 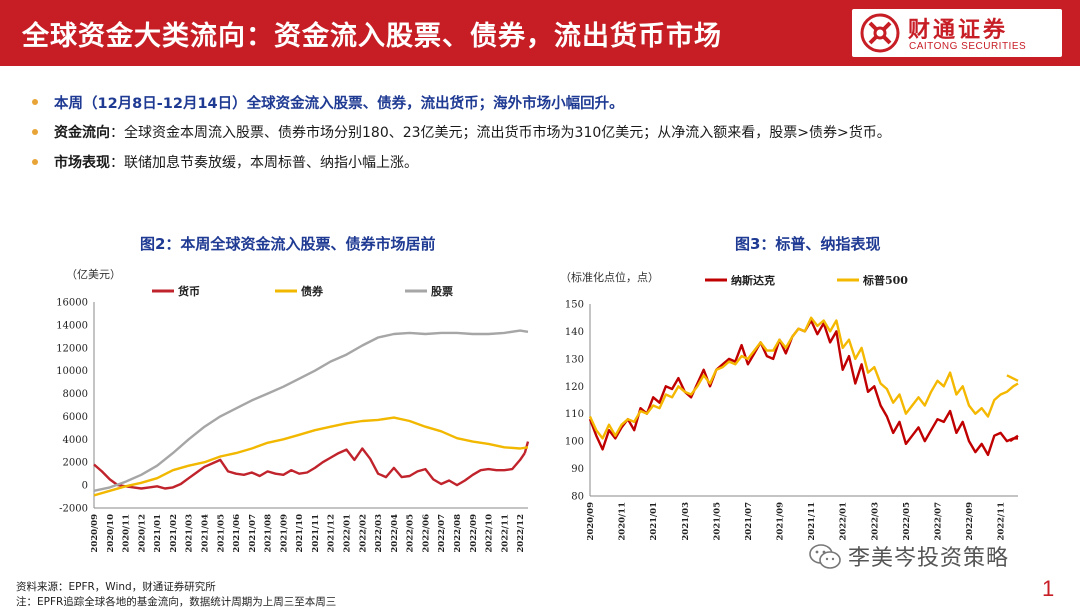 I want to click on logo-chinese-name: 财通证券, so click(x=958, y=30).